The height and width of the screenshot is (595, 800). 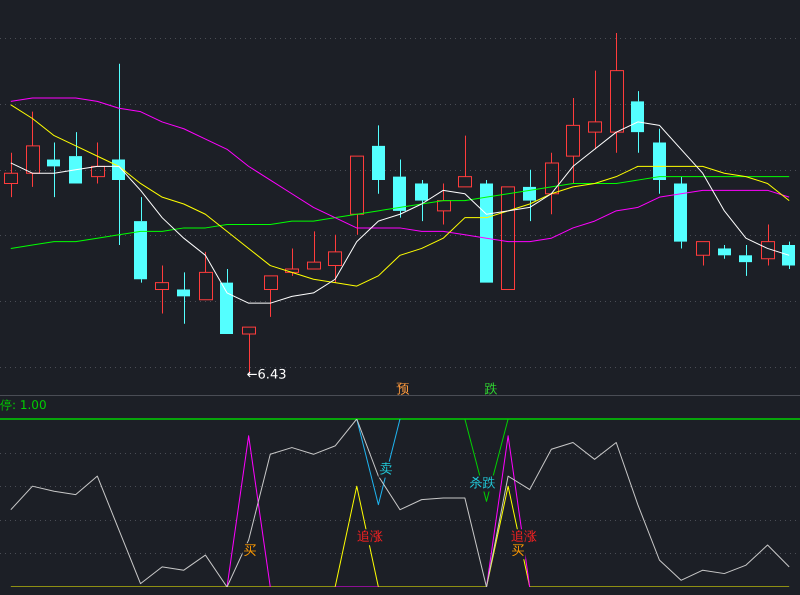 I want to click on text: 预, so click(x=403, y=390).